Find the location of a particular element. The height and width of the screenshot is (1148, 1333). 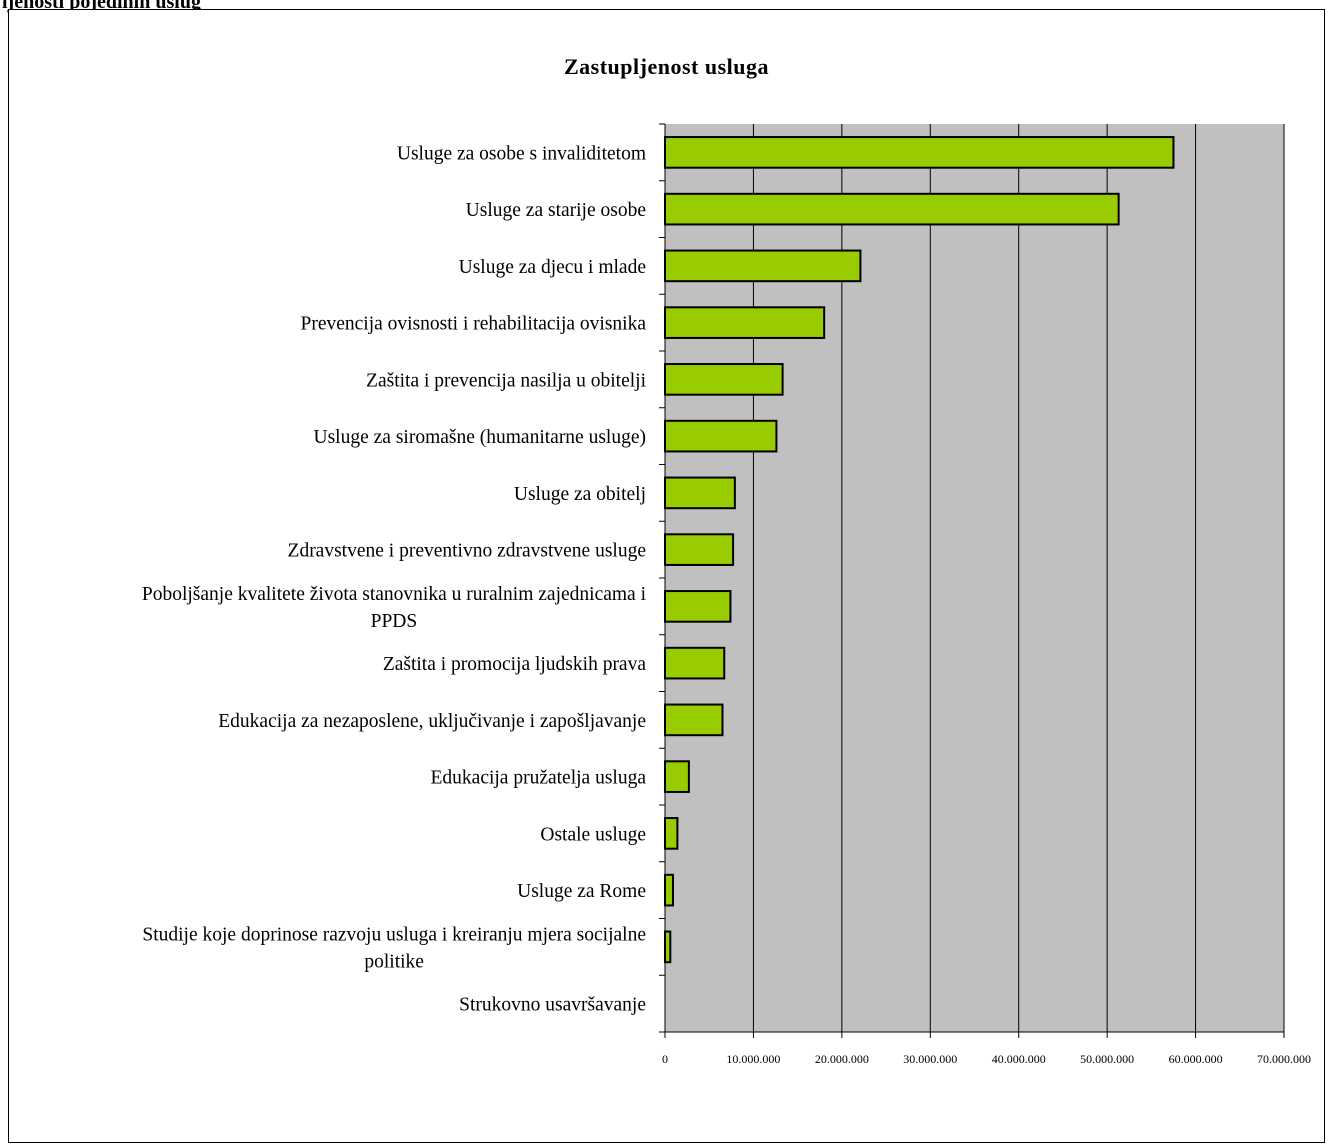

category-label-line: Usluge za siromašne (humanitarne usluge) is located at coordinates (480, 437).